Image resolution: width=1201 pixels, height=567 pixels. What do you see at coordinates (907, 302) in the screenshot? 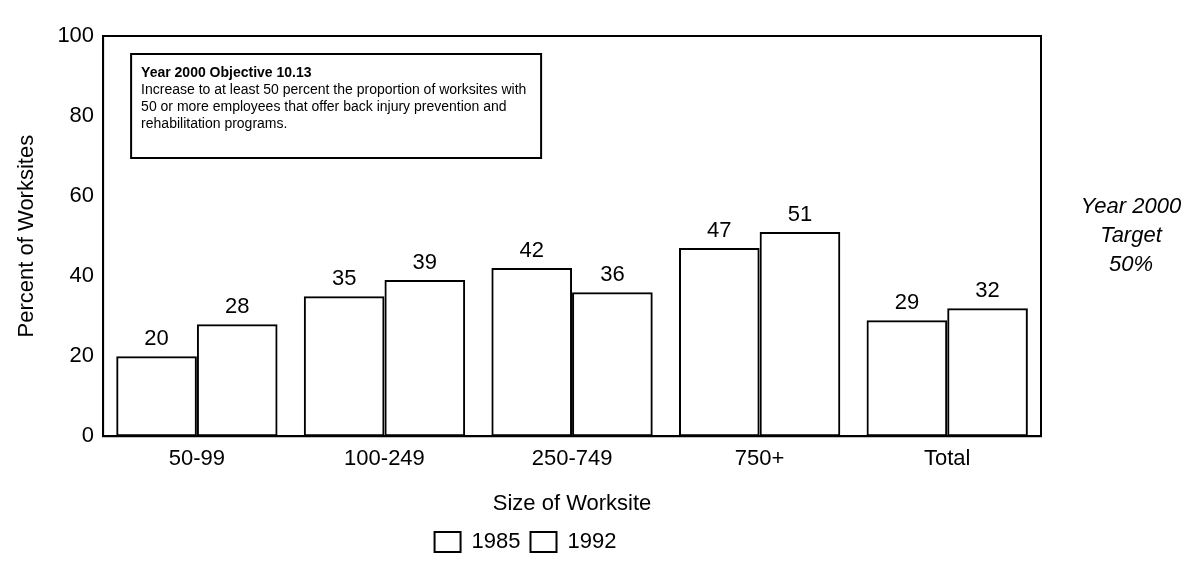
I see `data-label: 29` at bounding box center [907, 302].